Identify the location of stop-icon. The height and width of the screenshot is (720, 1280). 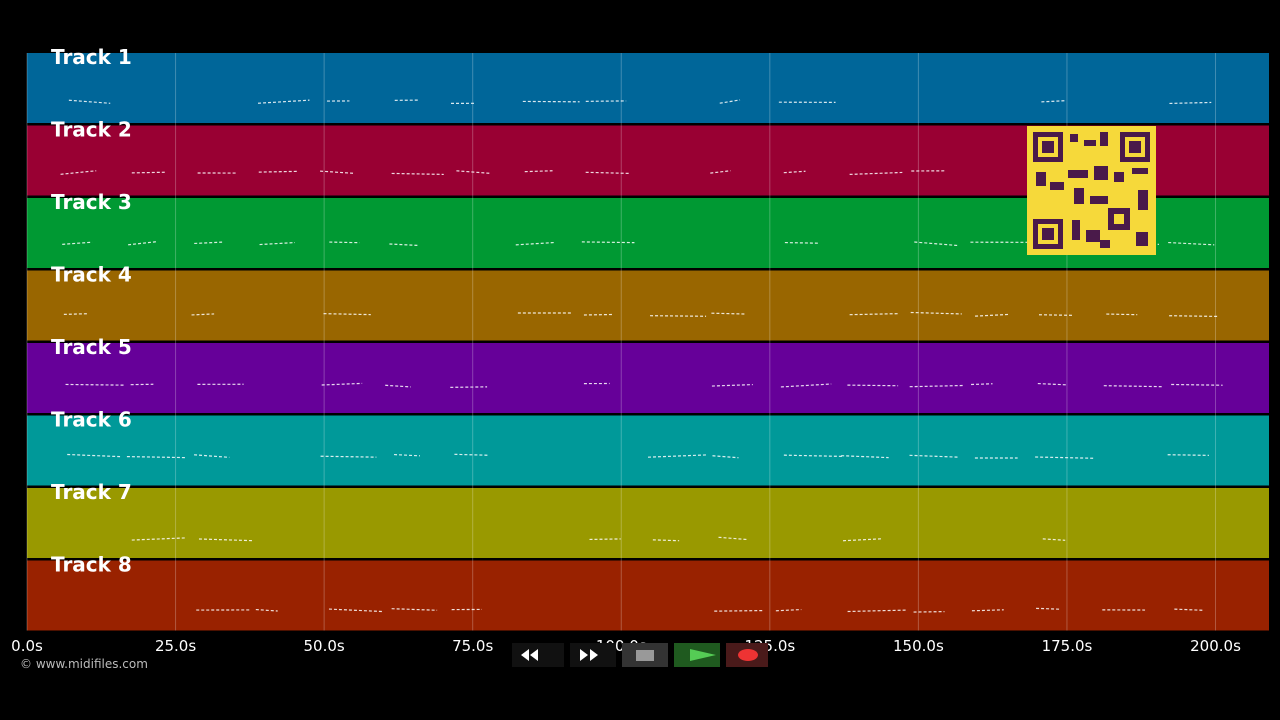
(645, 655).